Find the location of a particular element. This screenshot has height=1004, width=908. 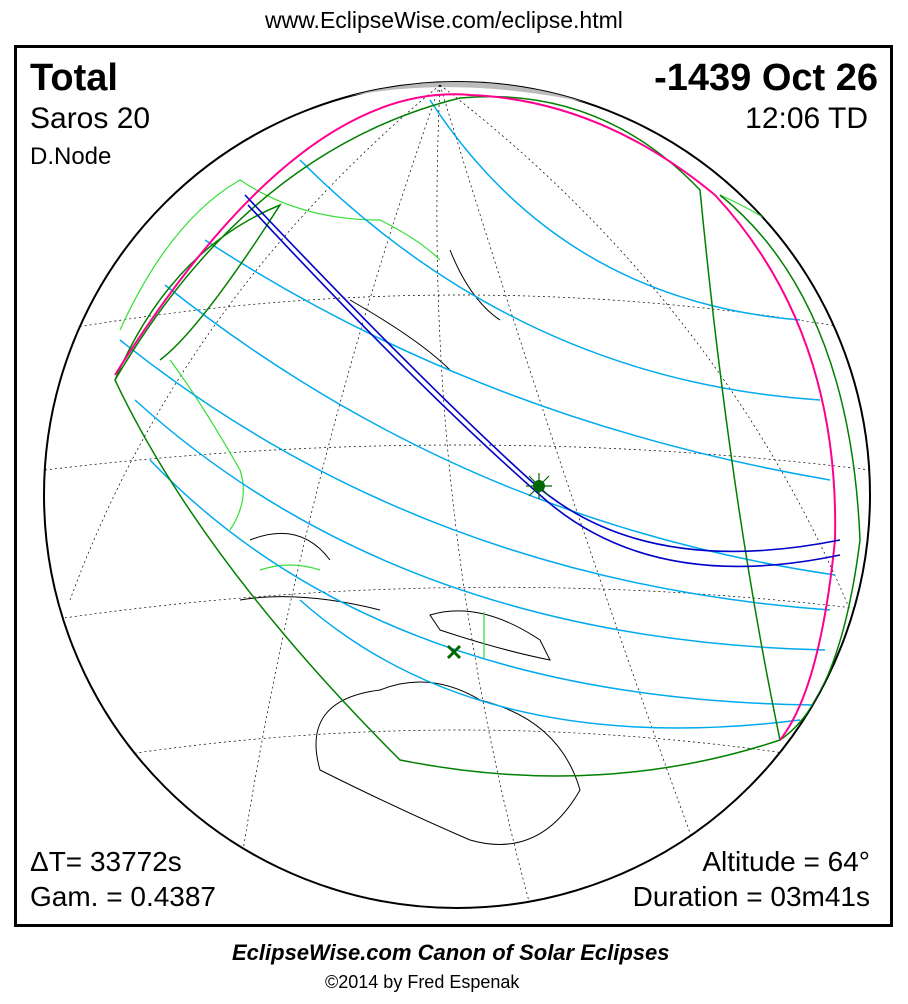

altitude: Altitude = 64° is located at coordinates (786, 861).